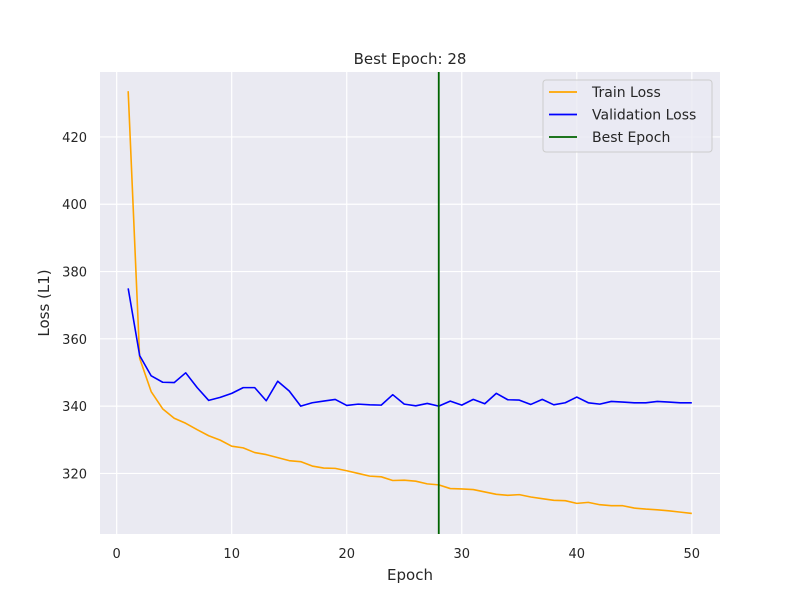 This screenshot has width=800, height=600. What do you see at coordinates (461, 554) in the screenshot?
I see `x-tick-label: 30` at bounding box center [461, 554].